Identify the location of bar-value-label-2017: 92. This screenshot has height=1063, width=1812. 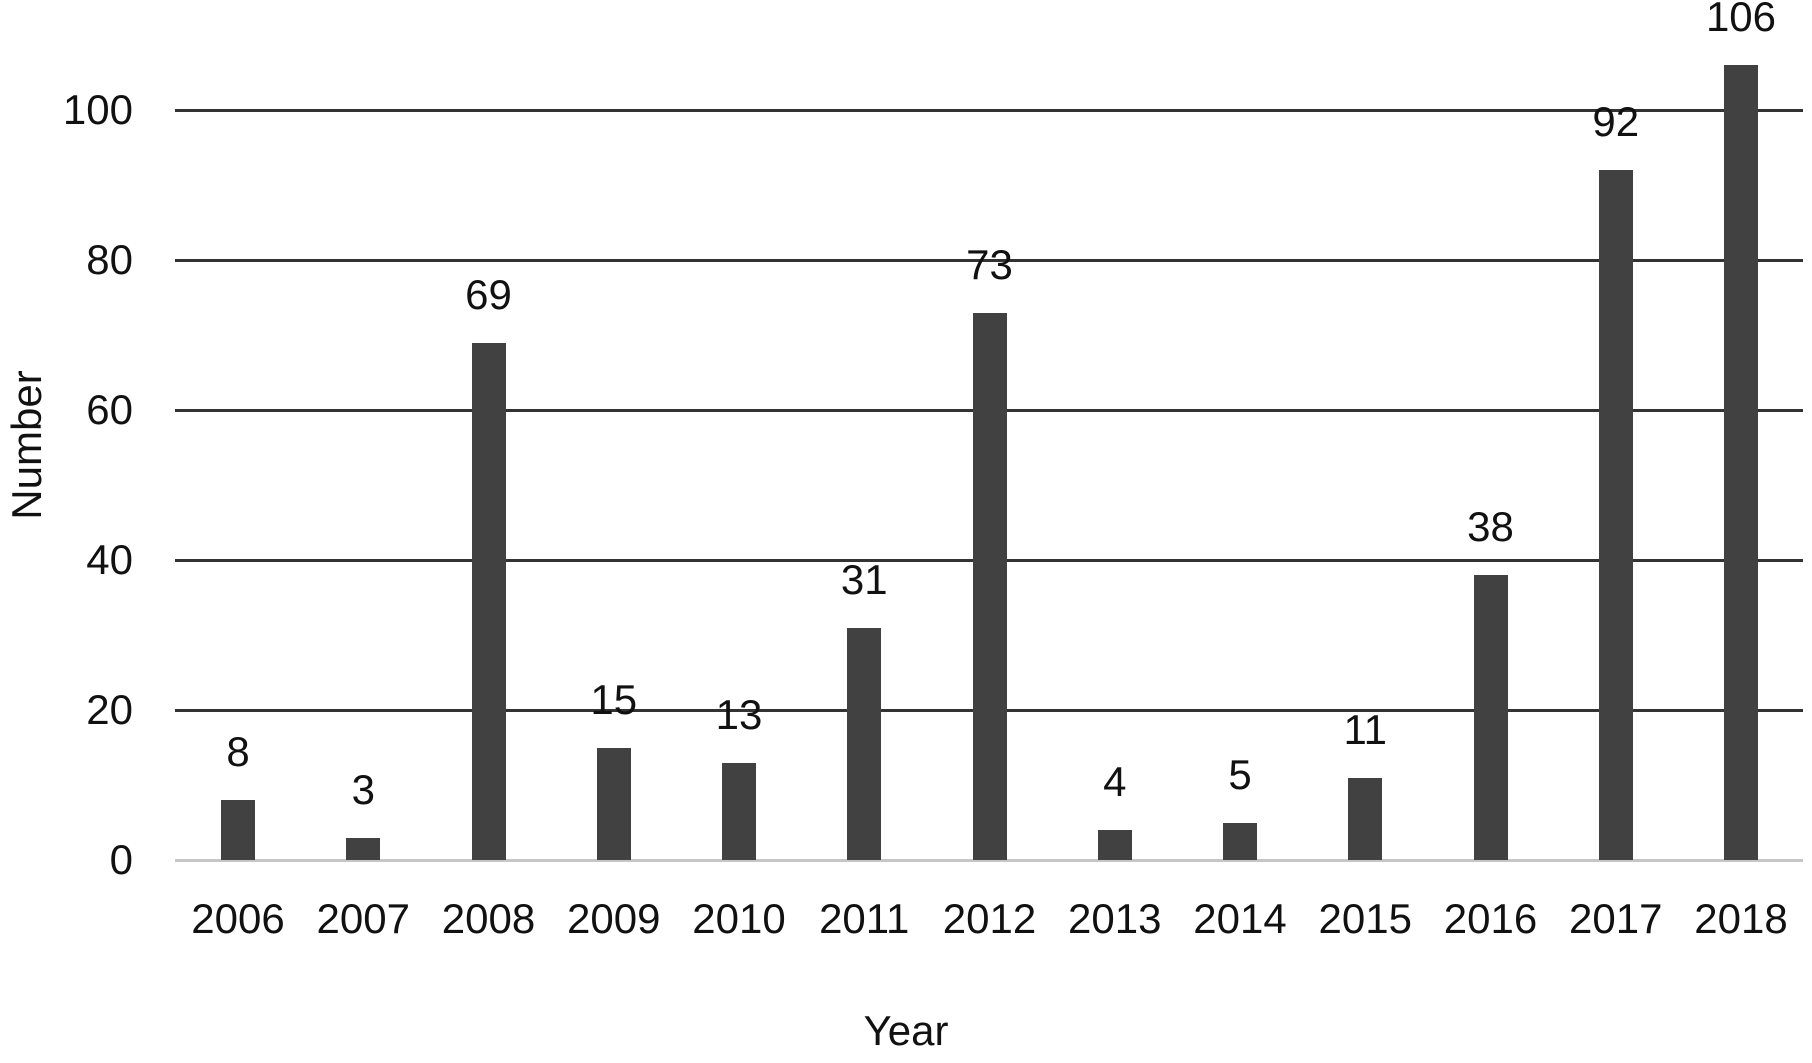
(1616, 121).